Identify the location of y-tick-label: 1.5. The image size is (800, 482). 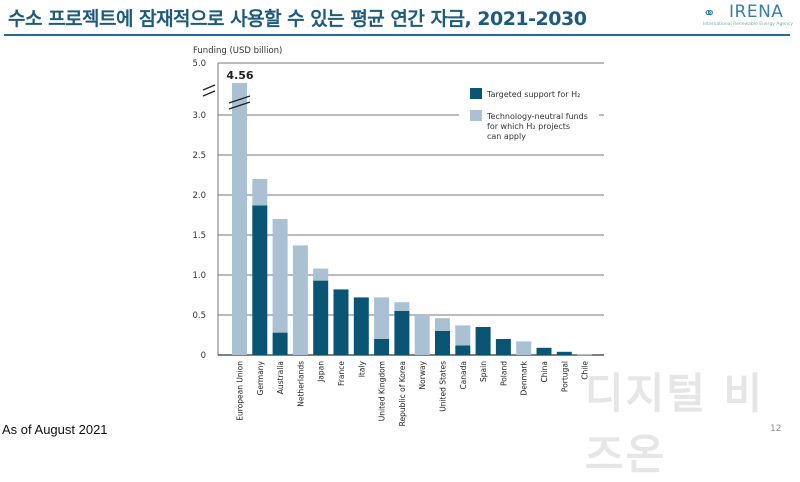
(199, 236).